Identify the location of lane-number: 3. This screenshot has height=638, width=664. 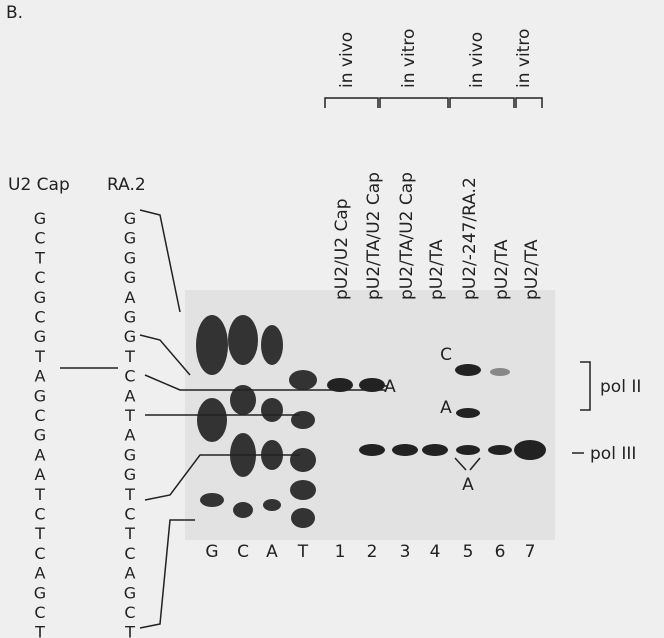
(405, 552).